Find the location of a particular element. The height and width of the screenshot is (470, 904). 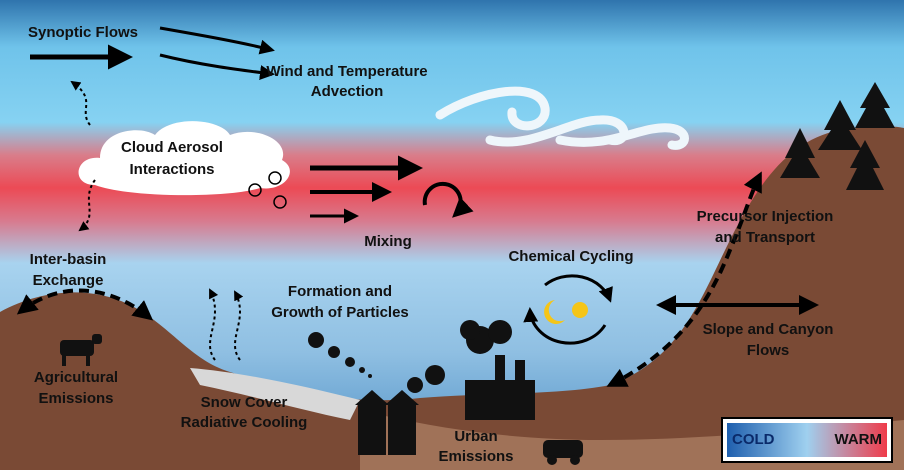

inter-basin-arrow is located at coordinates (85, 304).